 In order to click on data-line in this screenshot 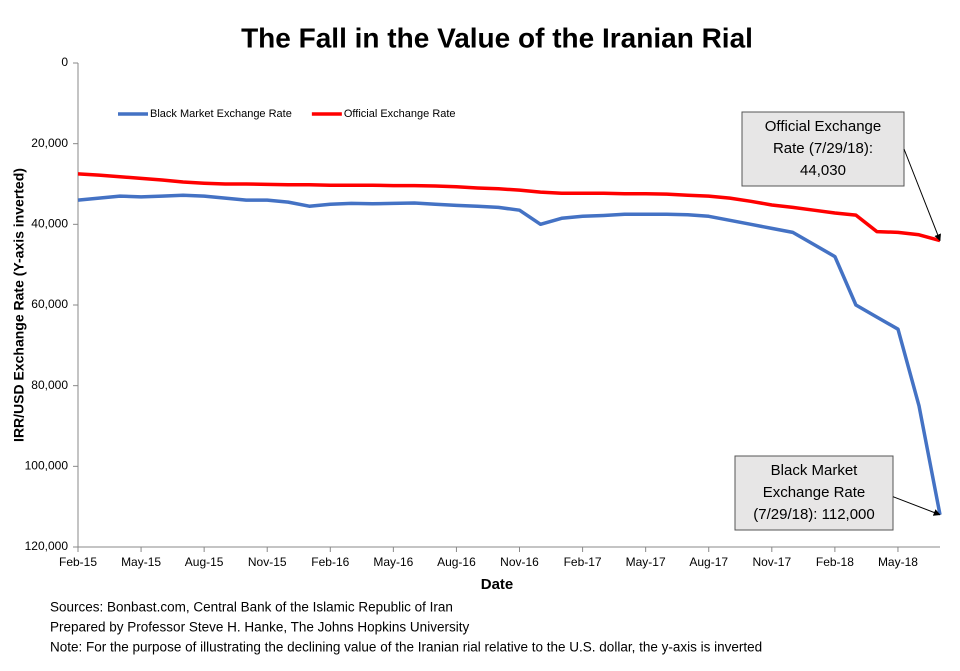, I will do `click(509, 207)`.